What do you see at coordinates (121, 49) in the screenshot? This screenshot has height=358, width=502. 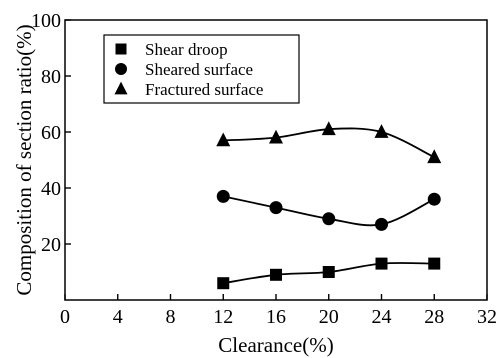 I see `legend-marker-shear-droop` at bounding box center [121, 49].